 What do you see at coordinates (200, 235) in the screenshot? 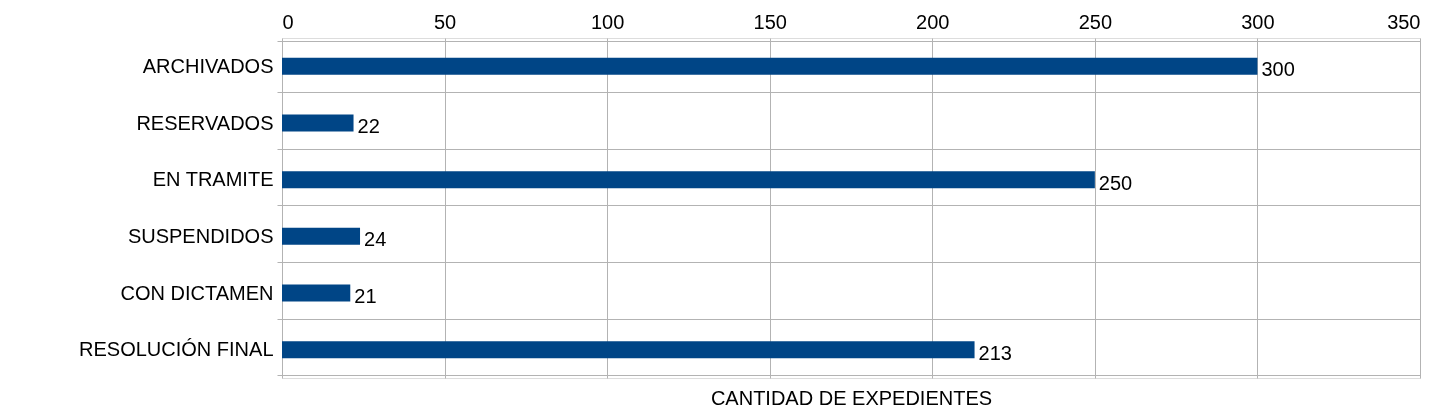
I see `y-tick-label: SUSPENDIDOS` at bounding box center [200, 235].